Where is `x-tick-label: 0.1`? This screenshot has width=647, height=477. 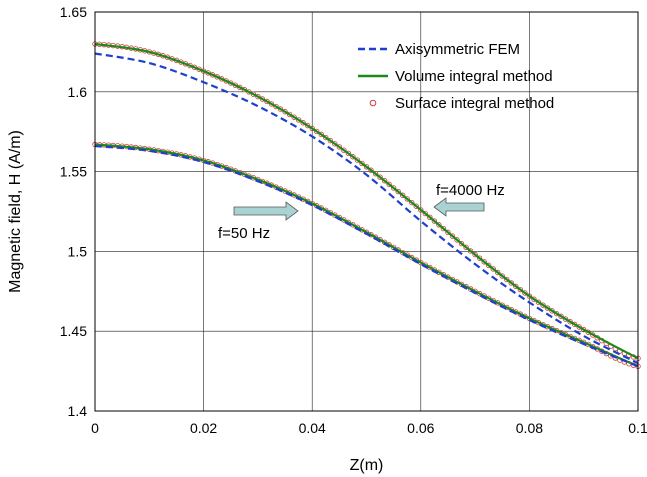
x-tick-label: 0.1 is located at coordinates (637, 428).